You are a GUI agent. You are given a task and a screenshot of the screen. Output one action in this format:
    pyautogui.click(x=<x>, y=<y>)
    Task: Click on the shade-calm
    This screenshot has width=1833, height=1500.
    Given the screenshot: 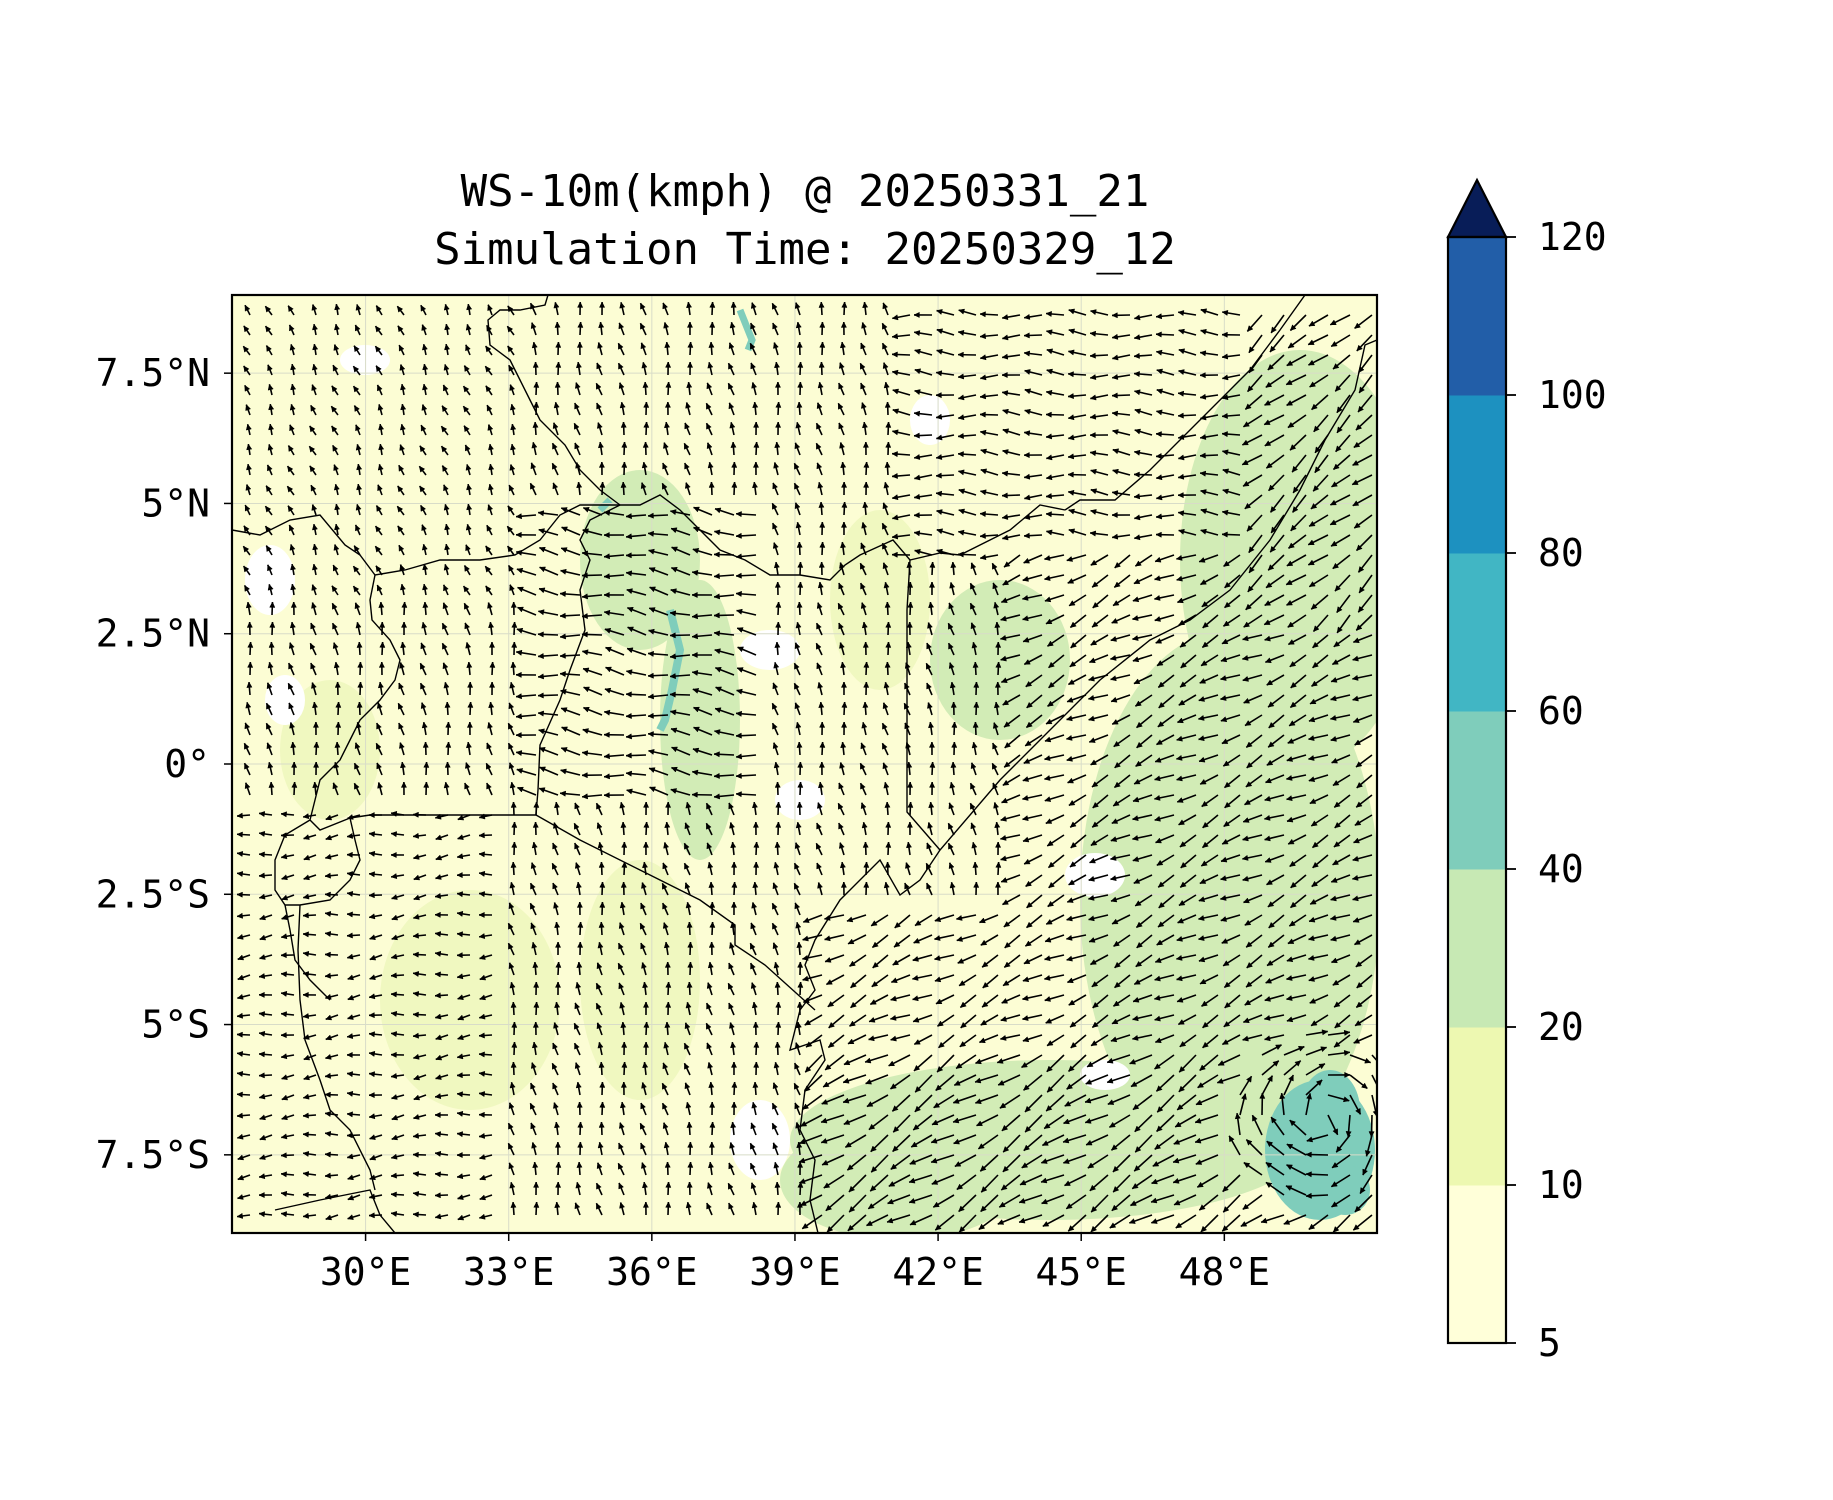 What is the action you would take?
    pyautogui.click(x=760, y=1140)
    